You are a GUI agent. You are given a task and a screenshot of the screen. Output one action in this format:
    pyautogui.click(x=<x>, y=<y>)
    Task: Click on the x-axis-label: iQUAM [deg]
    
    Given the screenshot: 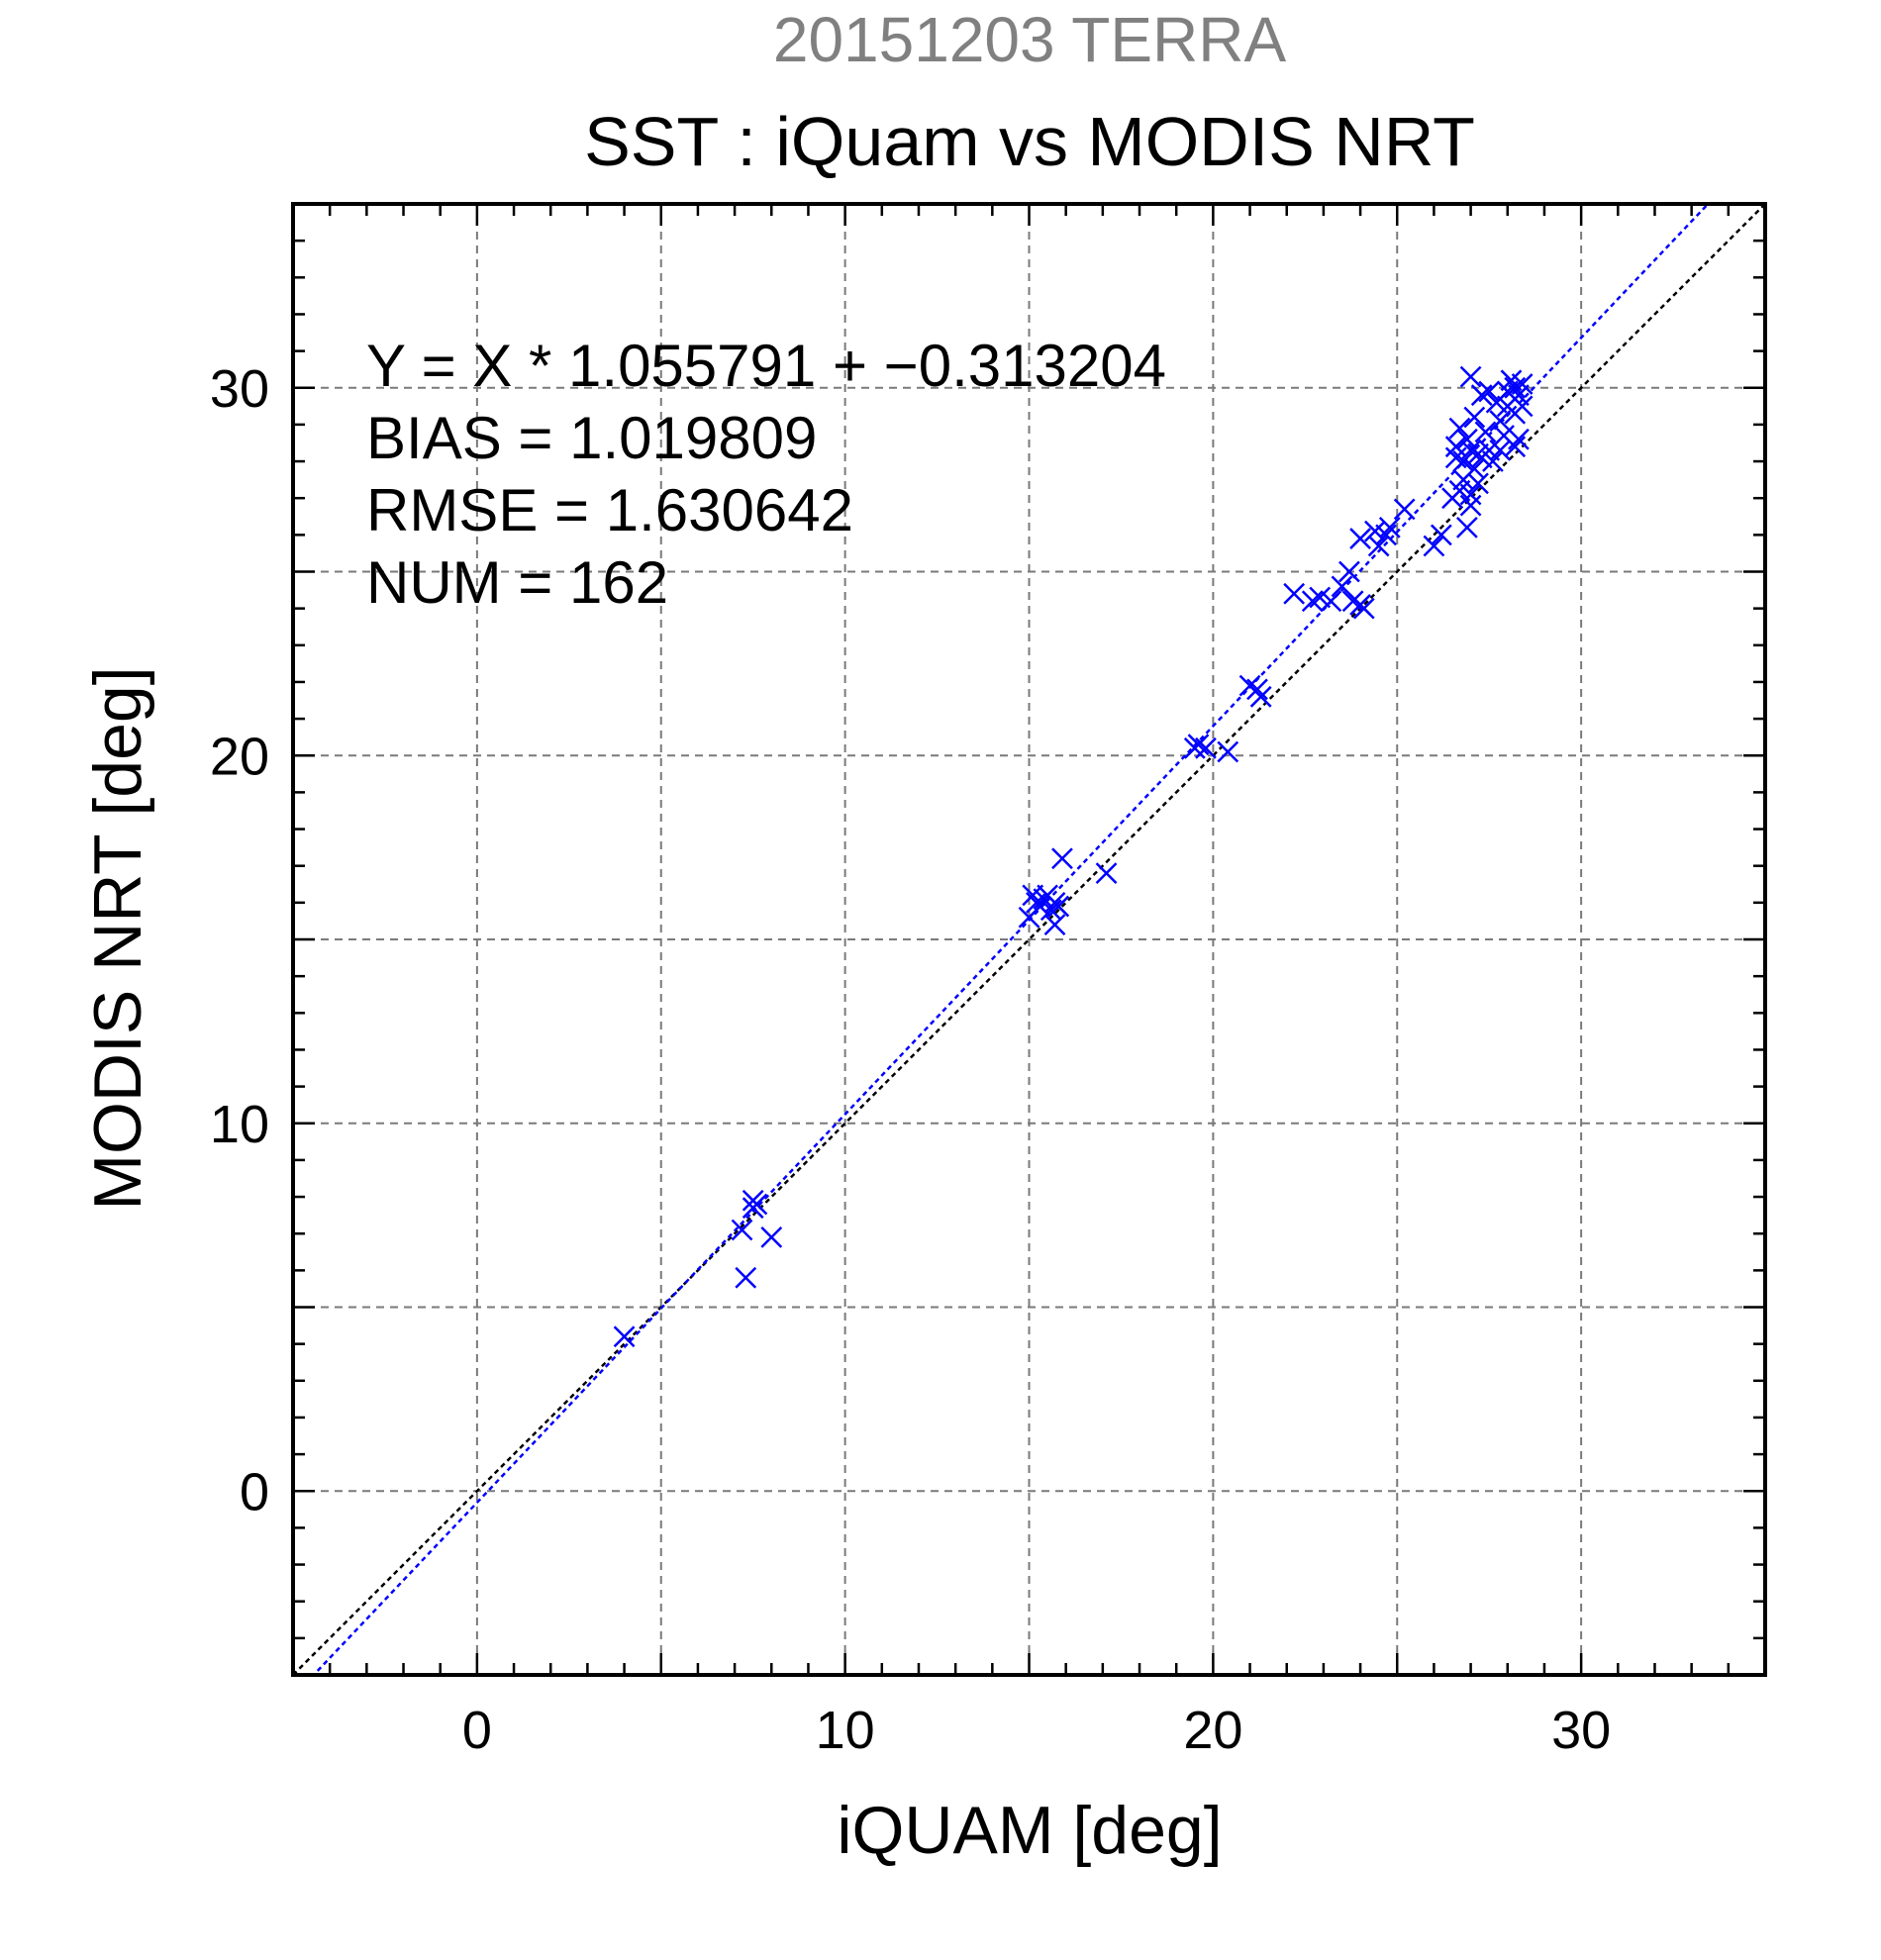 What is the action you would take?
    pyautogui.click(x=1030, y=1830)
    